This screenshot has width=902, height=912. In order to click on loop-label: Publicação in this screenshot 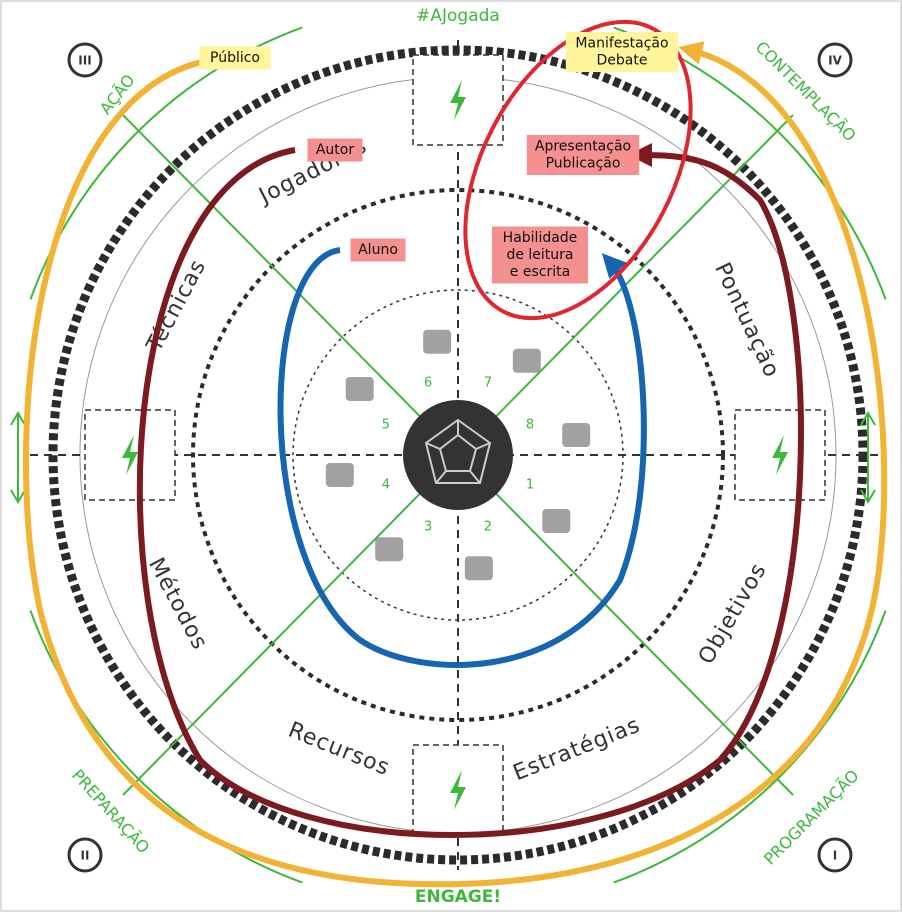, I will do `click(583, 164)`.